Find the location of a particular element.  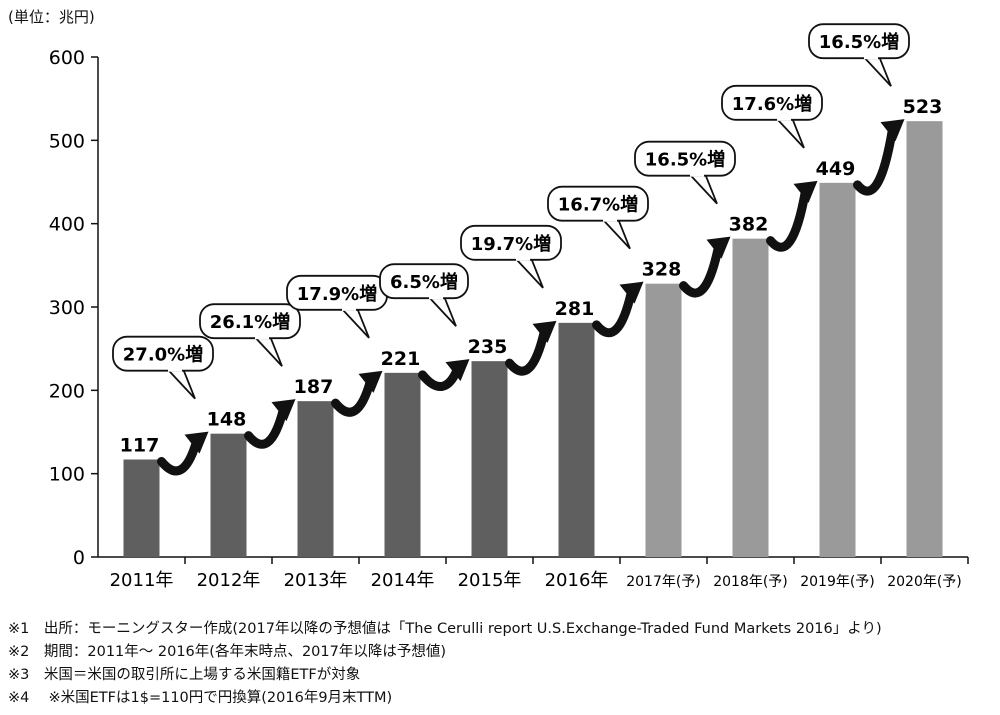

x-tick-label: 2015年 is located at coordinates (490, 580).